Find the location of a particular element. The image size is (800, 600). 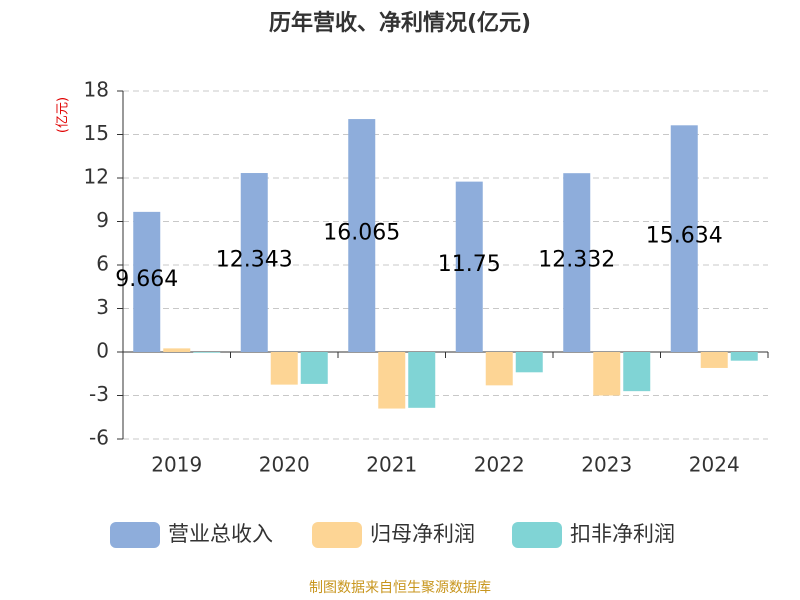

y-tick-label: 18 is located at coordinates (96, 90).